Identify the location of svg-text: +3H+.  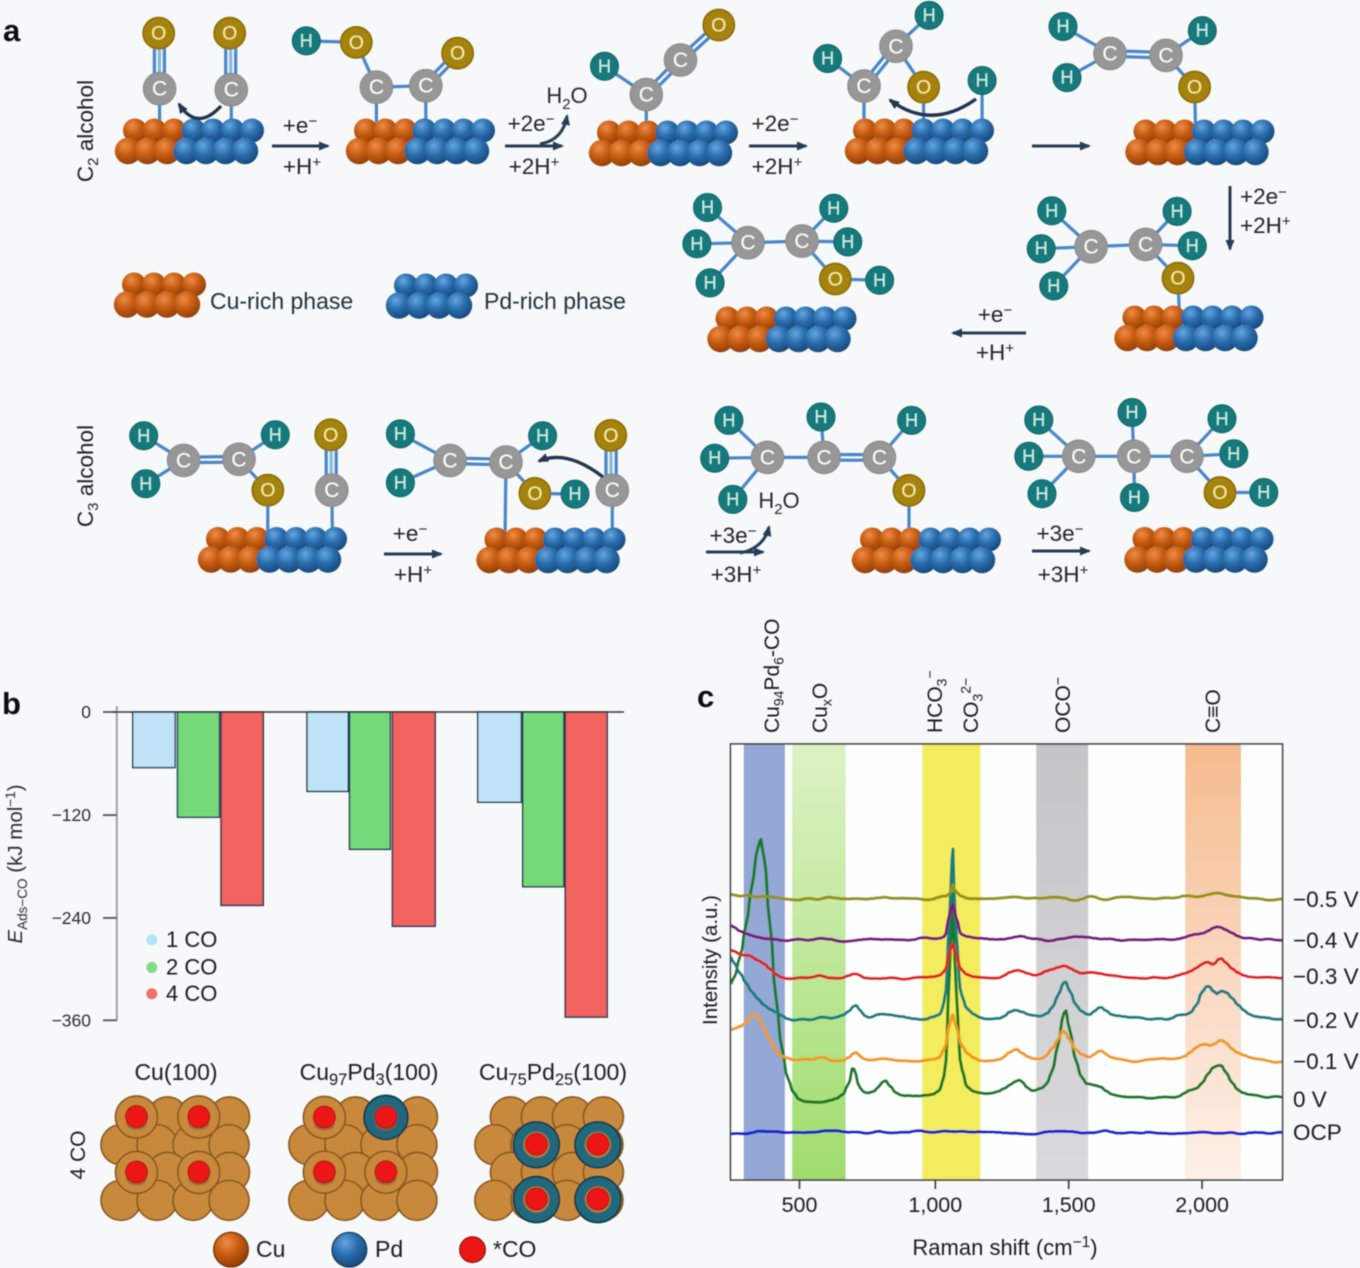
(736, 574).